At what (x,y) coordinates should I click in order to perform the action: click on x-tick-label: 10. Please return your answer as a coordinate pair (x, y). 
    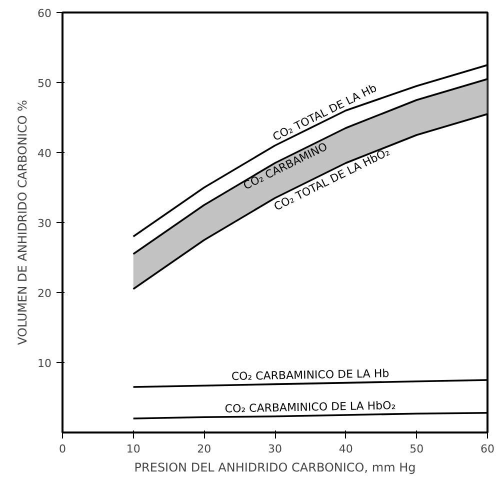
    Looking at the image, I should click on (133, 449).